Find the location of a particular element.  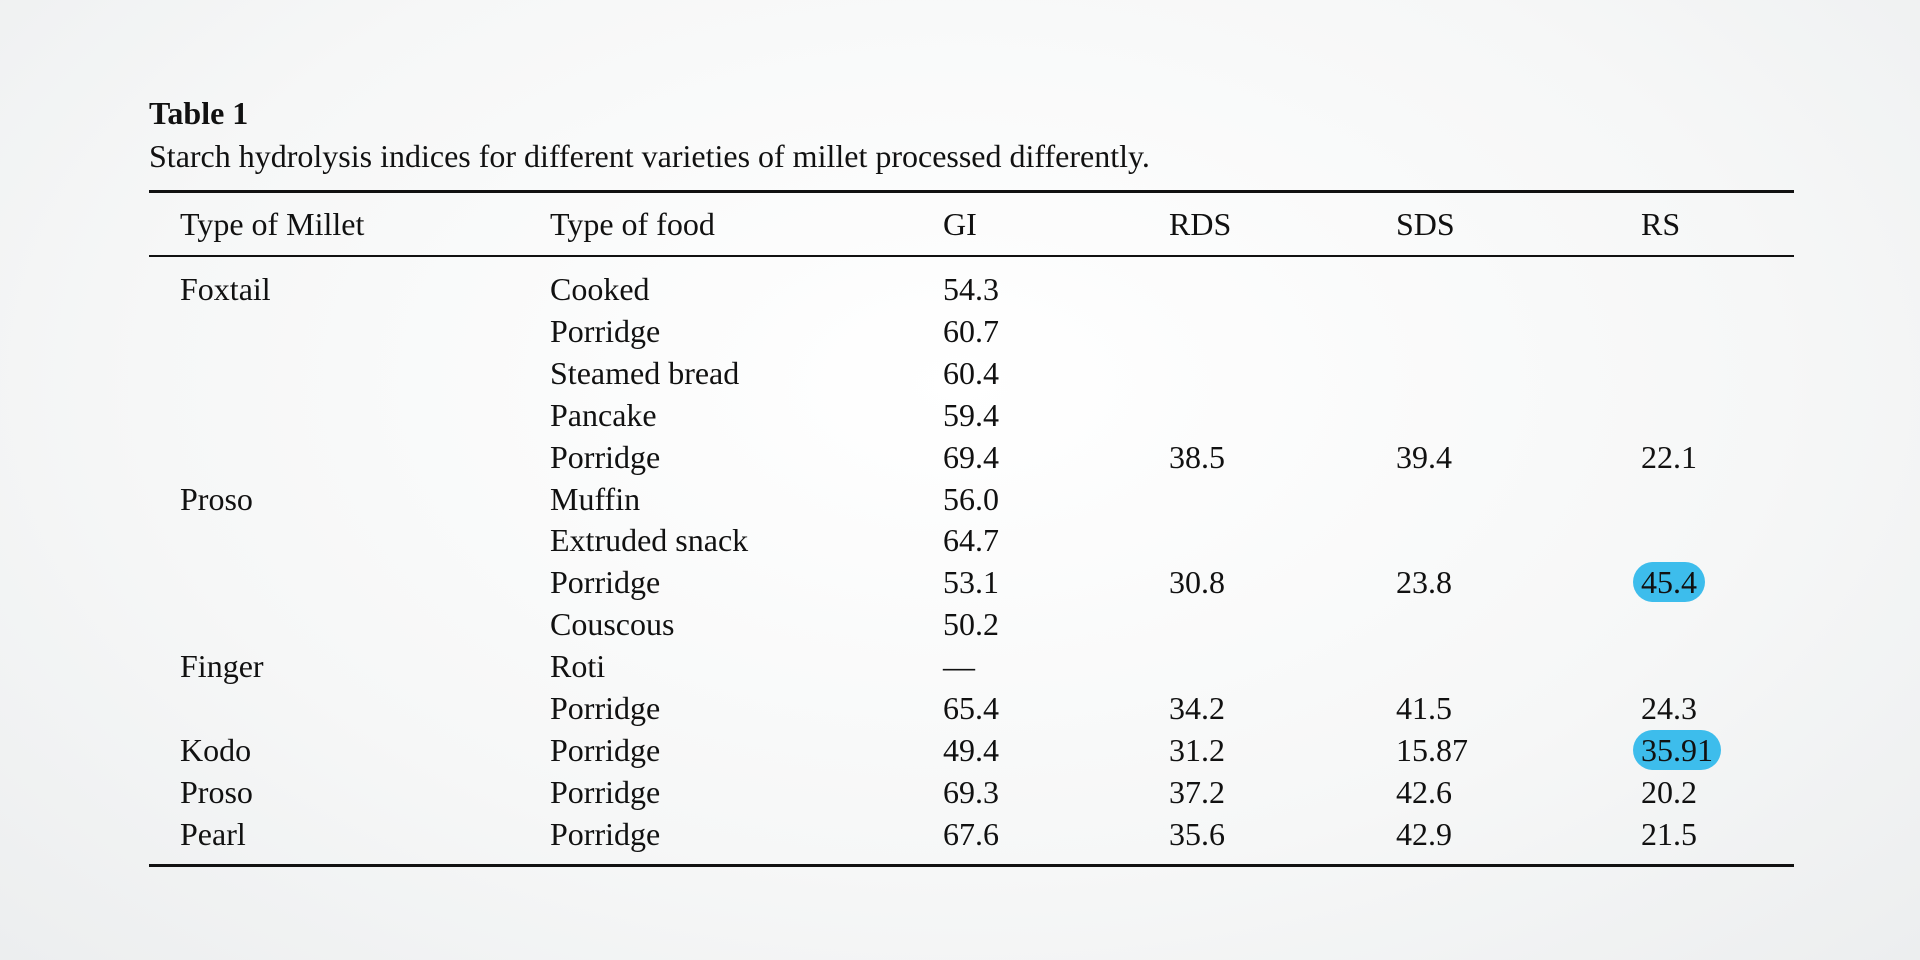

table-cell-cell: Muffin is located at coordinates (595, 499).